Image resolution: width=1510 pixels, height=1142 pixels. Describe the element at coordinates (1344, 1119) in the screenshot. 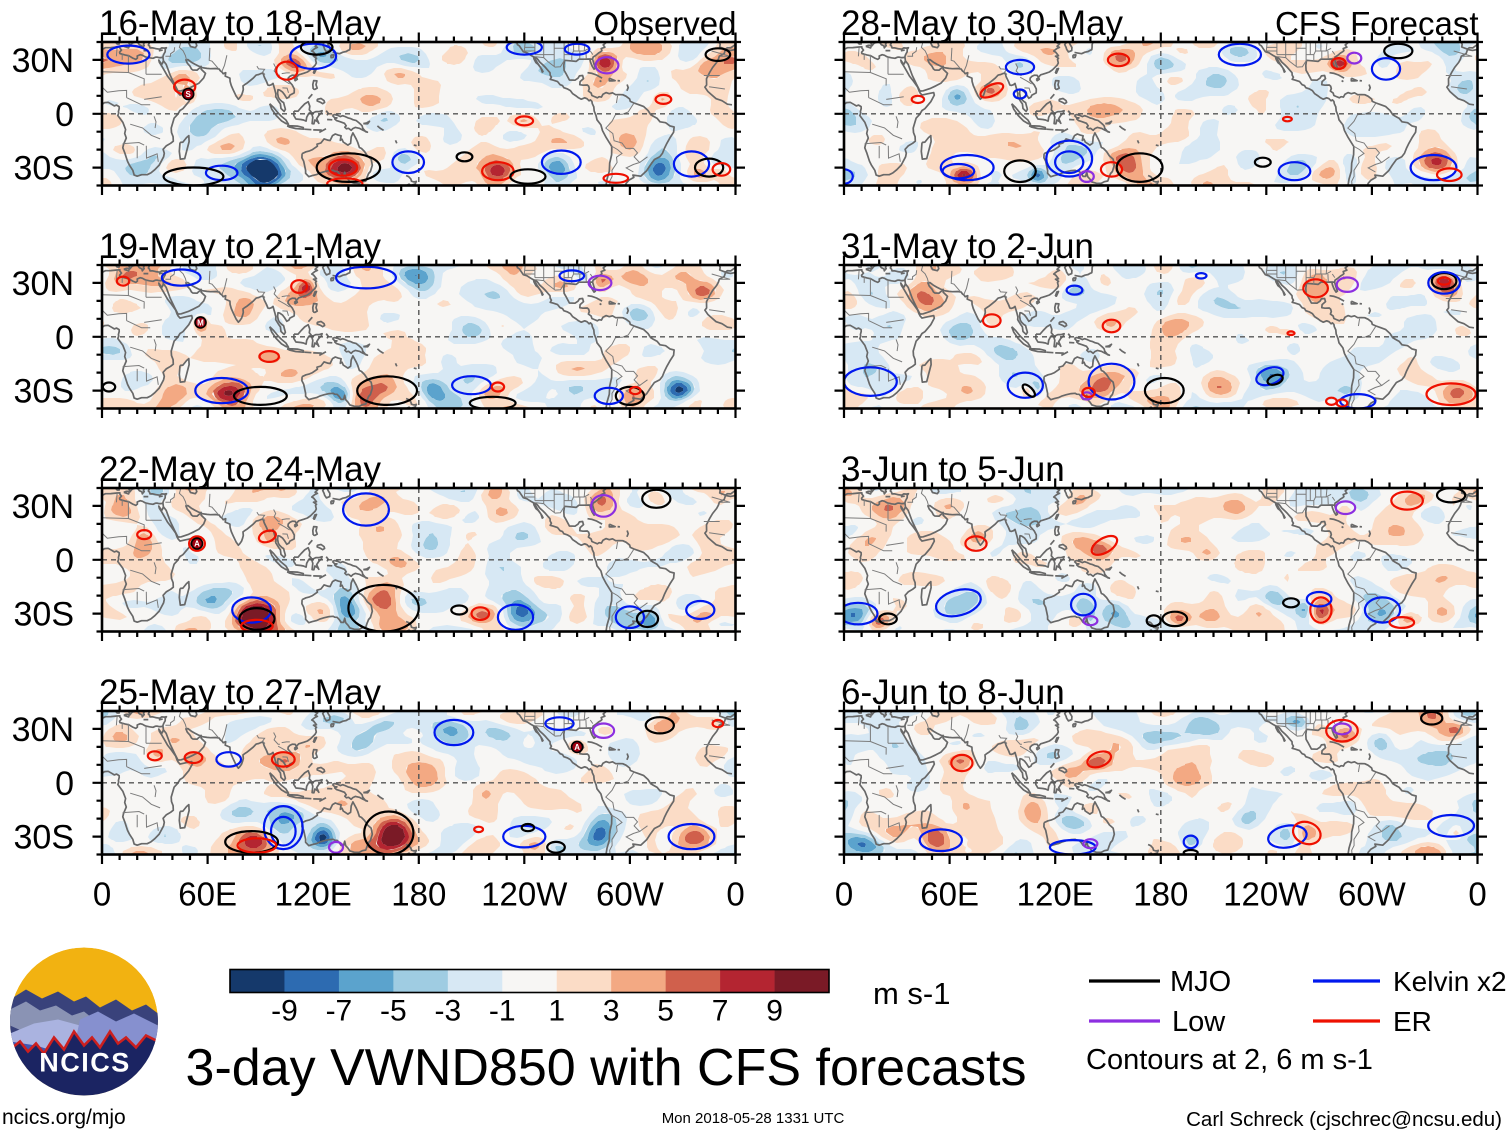

I see `svg-text:Carl Schreck (cjschrec@ncsu.ed: Carl Schreck (cjschrec@ncsu.edu)` at that location.